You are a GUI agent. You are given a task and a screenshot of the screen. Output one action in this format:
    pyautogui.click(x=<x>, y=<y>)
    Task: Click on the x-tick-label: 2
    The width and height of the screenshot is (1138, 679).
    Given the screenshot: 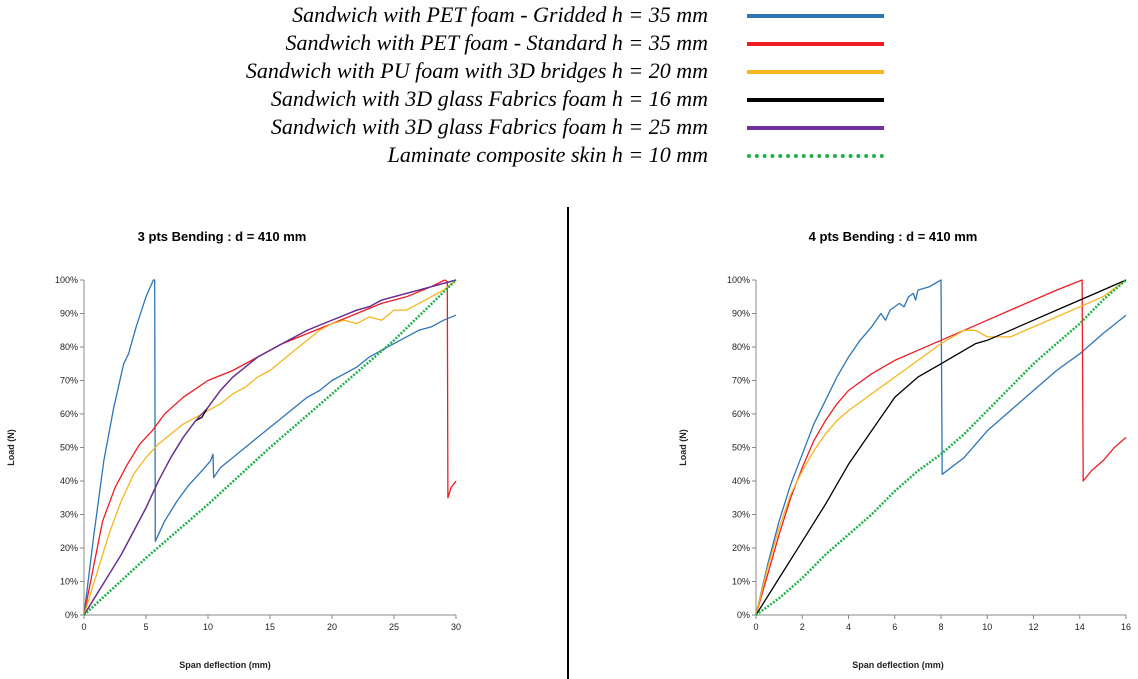 What is the action you would take?
    pyautogui.click(x=802, y=627)
    